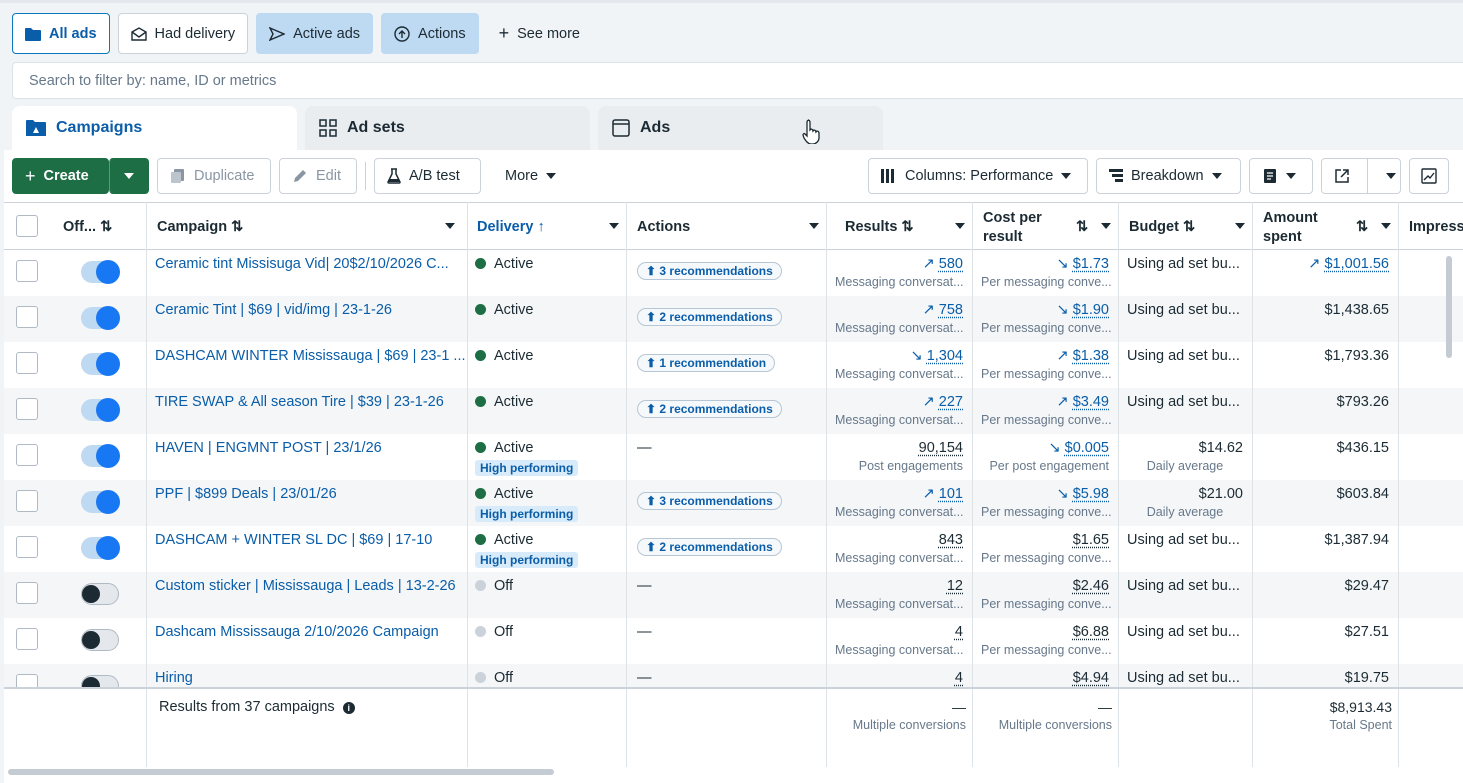  What do you see at coordinates (1091, 540) in the screenshot?
I see `cost-value: $1.65` at bounding box center [1091, 540].